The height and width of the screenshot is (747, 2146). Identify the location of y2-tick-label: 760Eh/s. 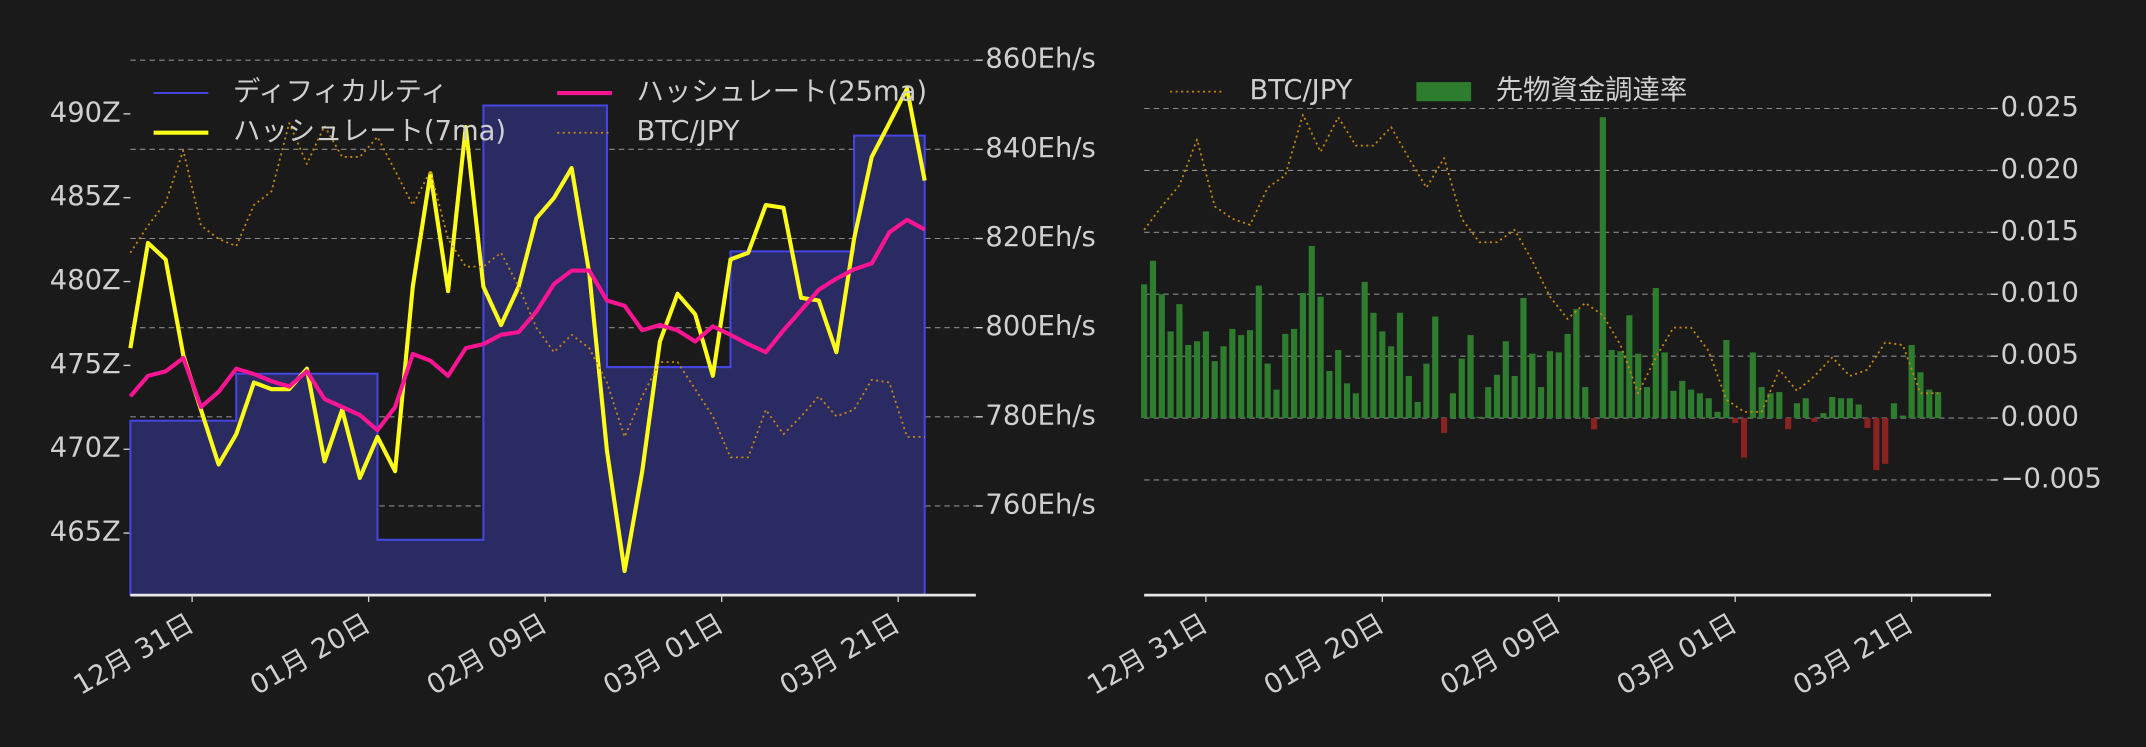
(1040, 504).